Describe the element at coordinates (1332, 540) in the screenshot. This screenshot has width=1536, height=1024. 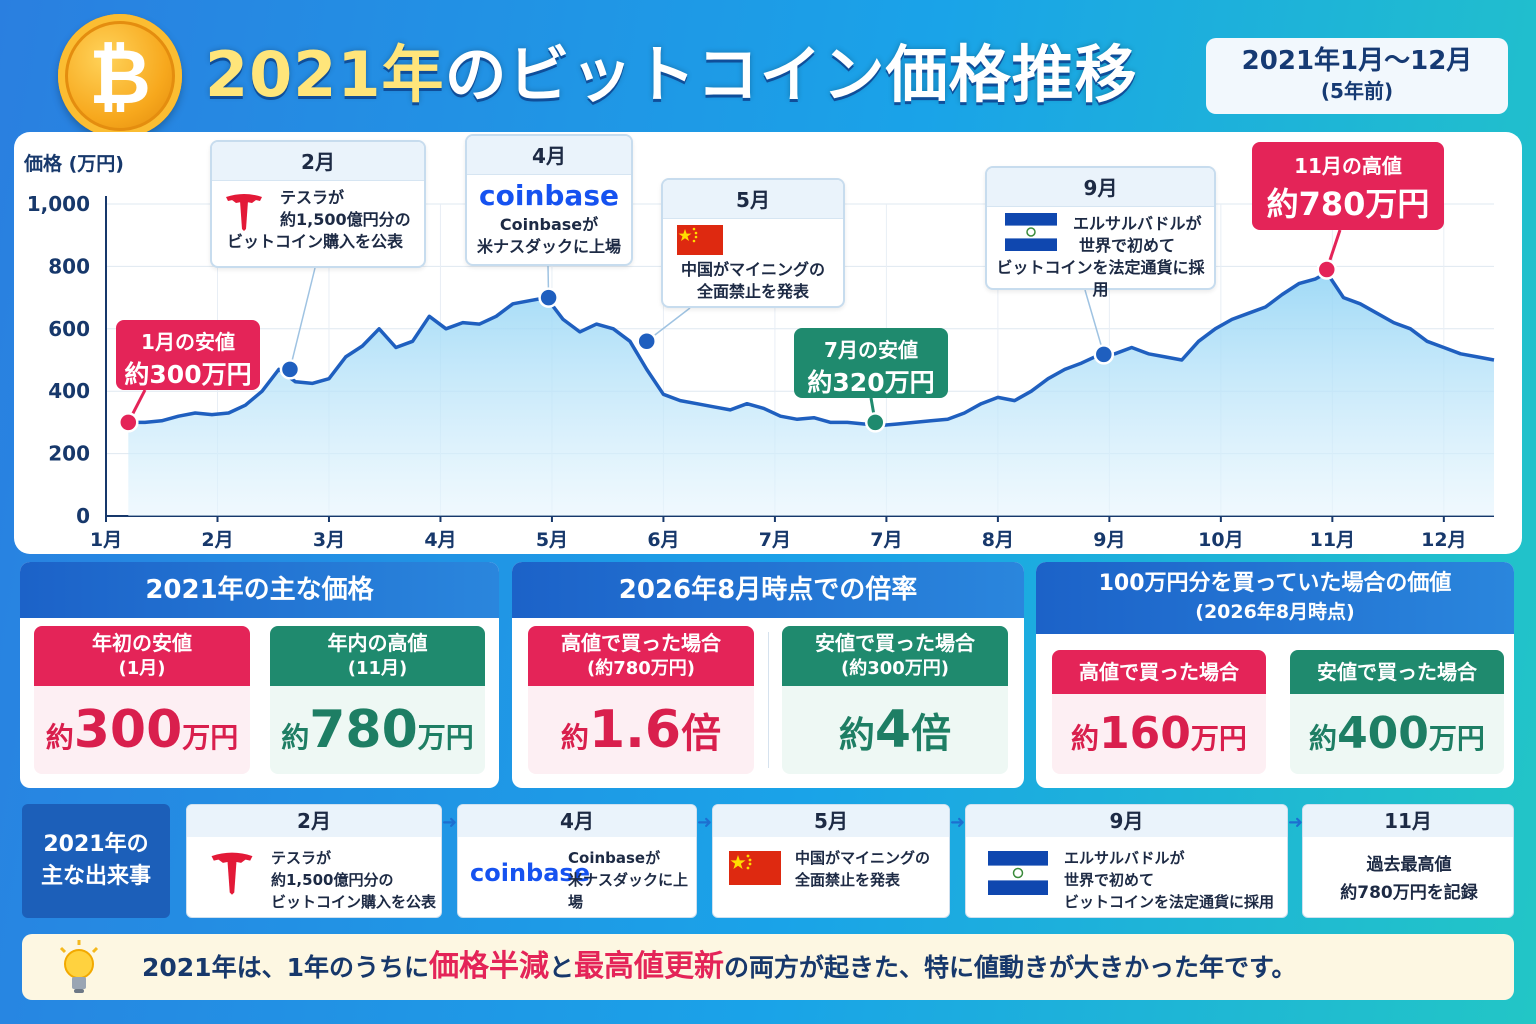
I see `x-tick-label: 11月` at that location.